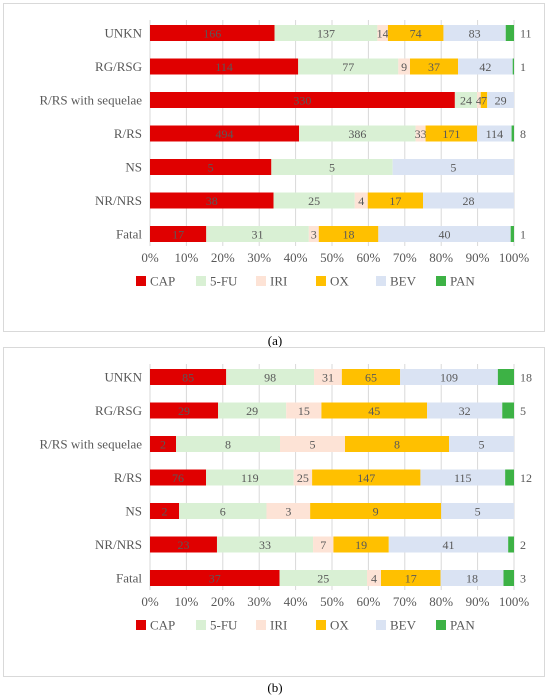 This screenshot has width=550, height=698. What do you see at coordinates (348, 67) in the screenshot?
I see `data-label-5-fu-rg-rsg: 77` at bounding box center [348, 67].